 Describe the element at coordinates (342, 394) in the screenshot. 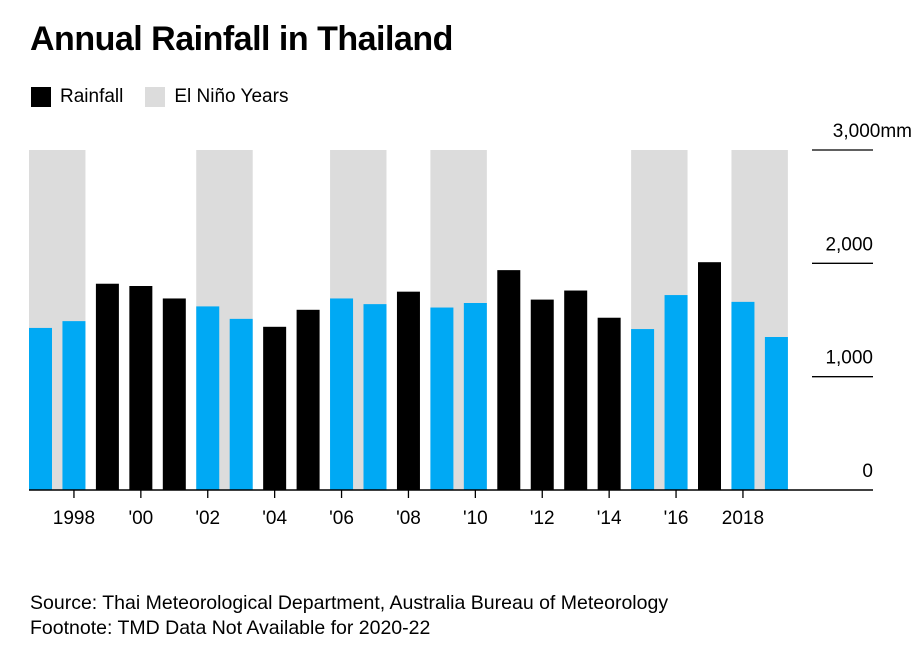

I see `bar-2006` at that location.